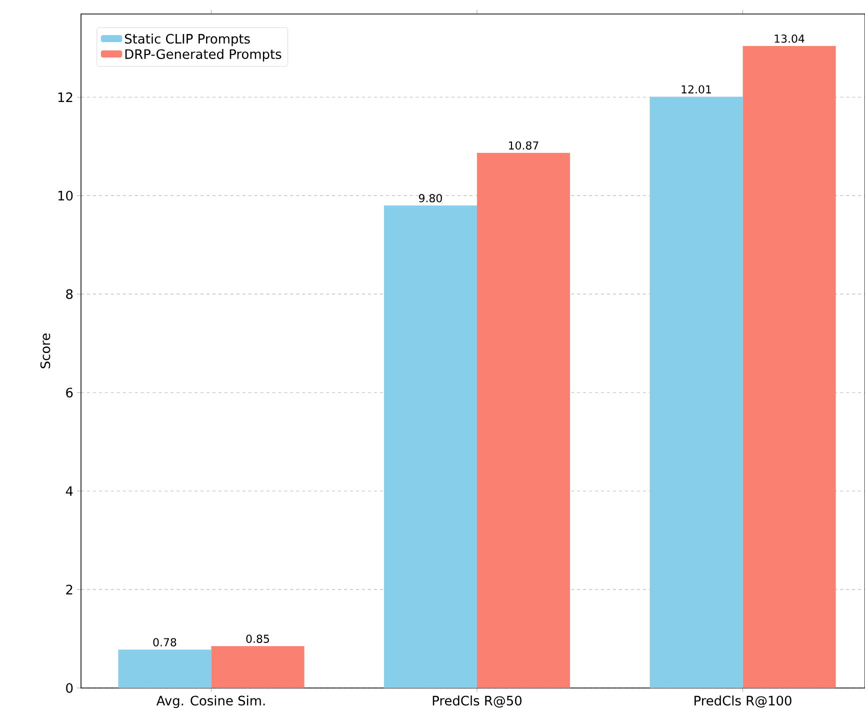 This screenshot has height=724, width=865. I want to click on y-tick-label: 6, so click(69, 393).